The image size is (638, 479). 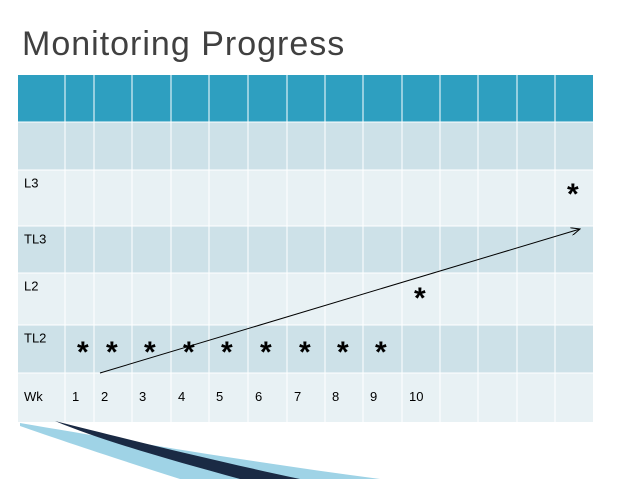 I want to click on week-number: 8, so click(x=335, y=396).